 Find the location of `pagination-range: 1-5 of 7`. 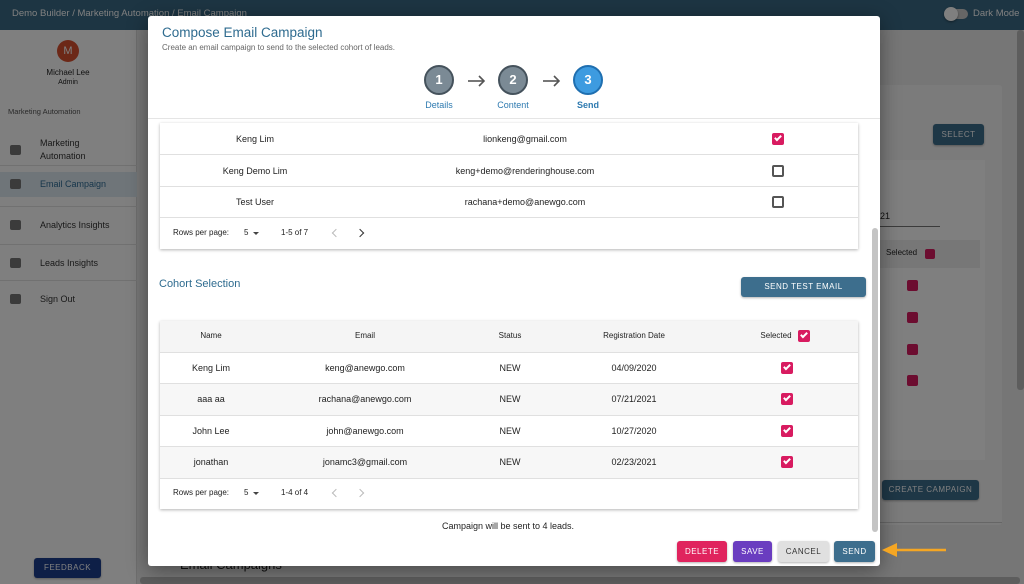

pagination-range: 1-5 of 7 is located at coordinates (295, 232).